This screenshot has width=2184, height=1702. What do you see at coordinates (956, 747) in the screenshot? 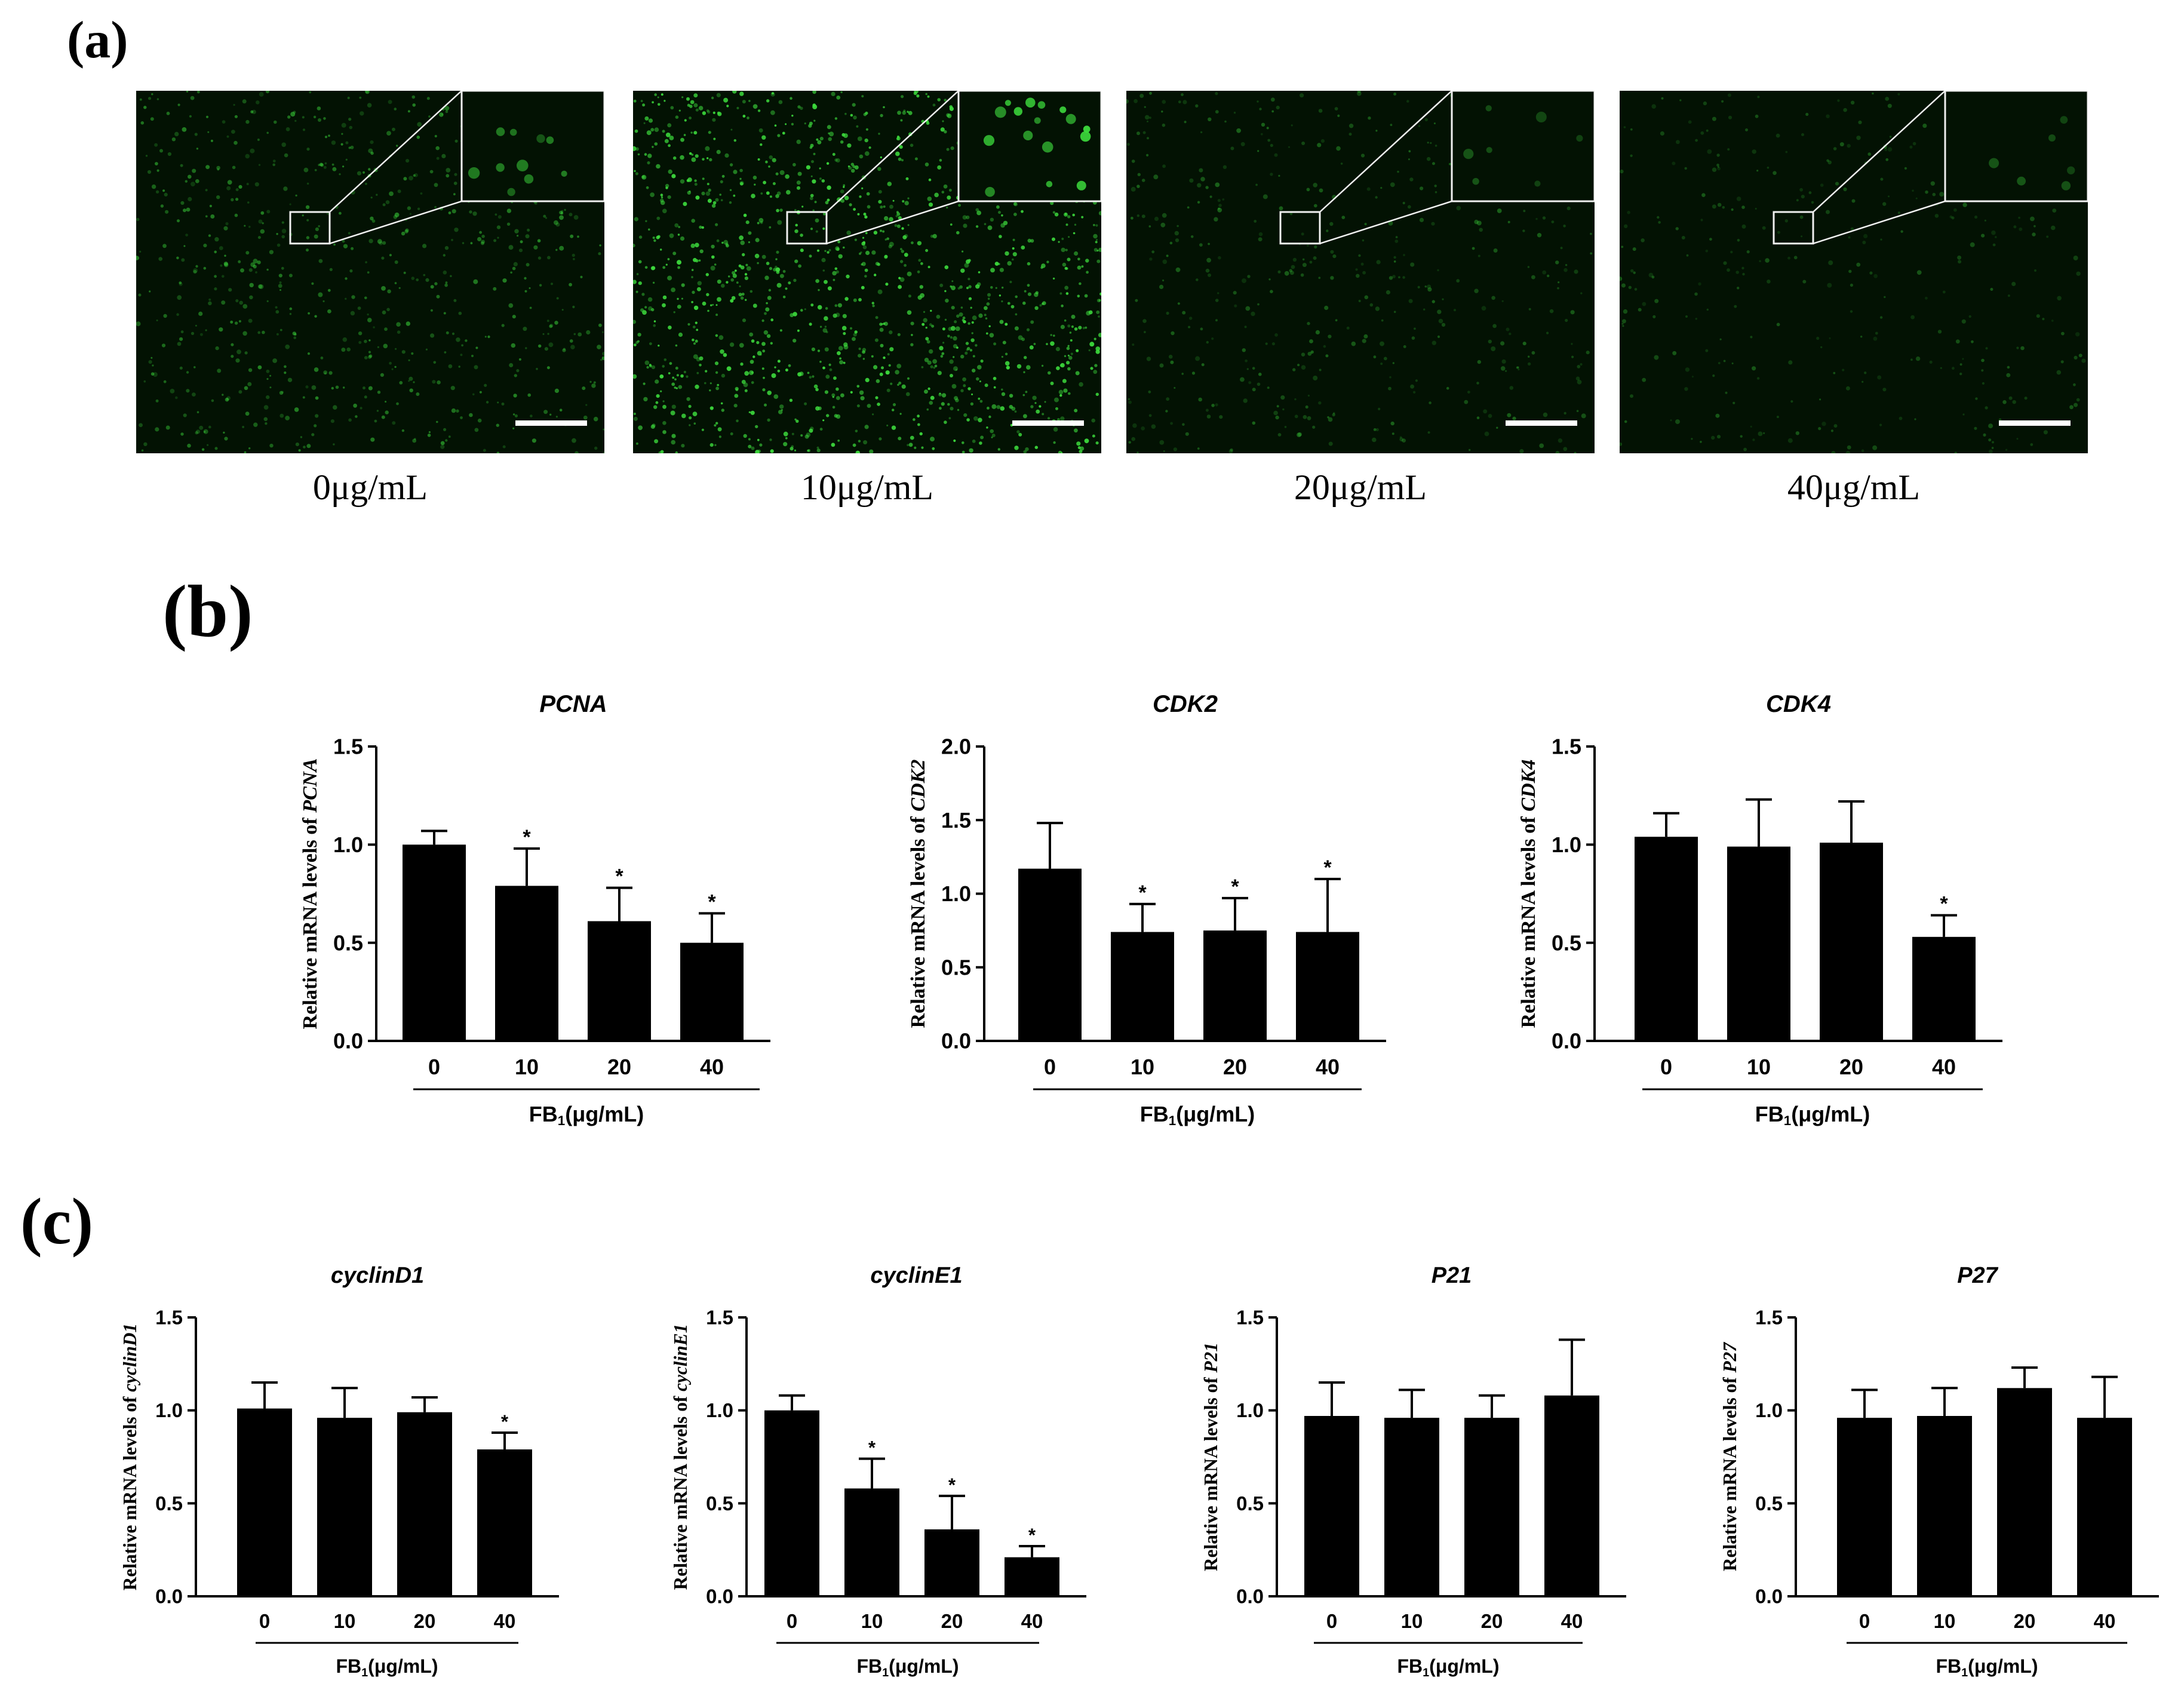
I see `y-tick-label: 2.0` at bounding box center [956, 747].